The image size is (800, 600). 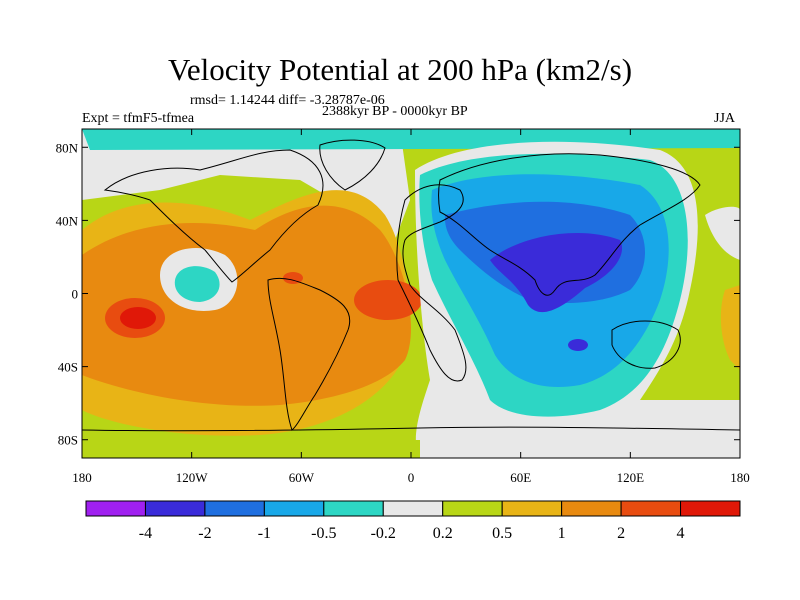 I want to click on colorbar-label: 1, so click(x=562, y=533).